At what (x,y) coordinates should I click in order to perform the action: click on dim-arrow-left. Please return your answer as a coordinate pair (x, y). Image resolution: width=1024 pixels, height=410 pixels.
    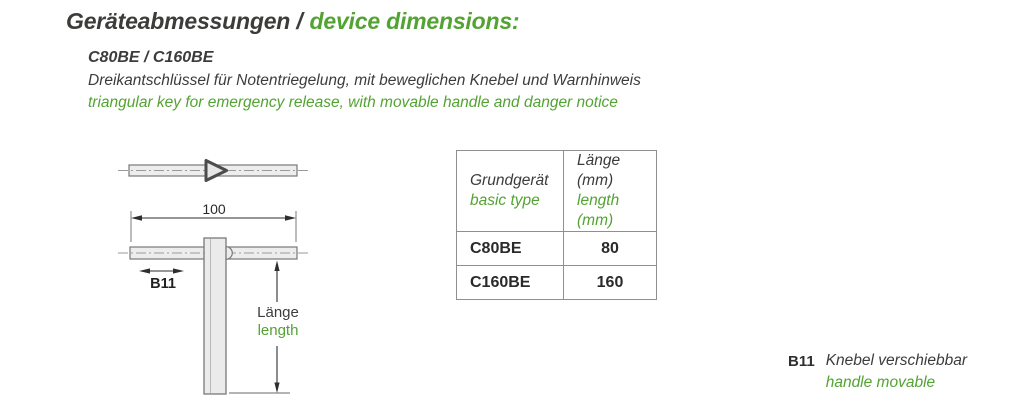
    Looking at the image, I should click on (136, 218).